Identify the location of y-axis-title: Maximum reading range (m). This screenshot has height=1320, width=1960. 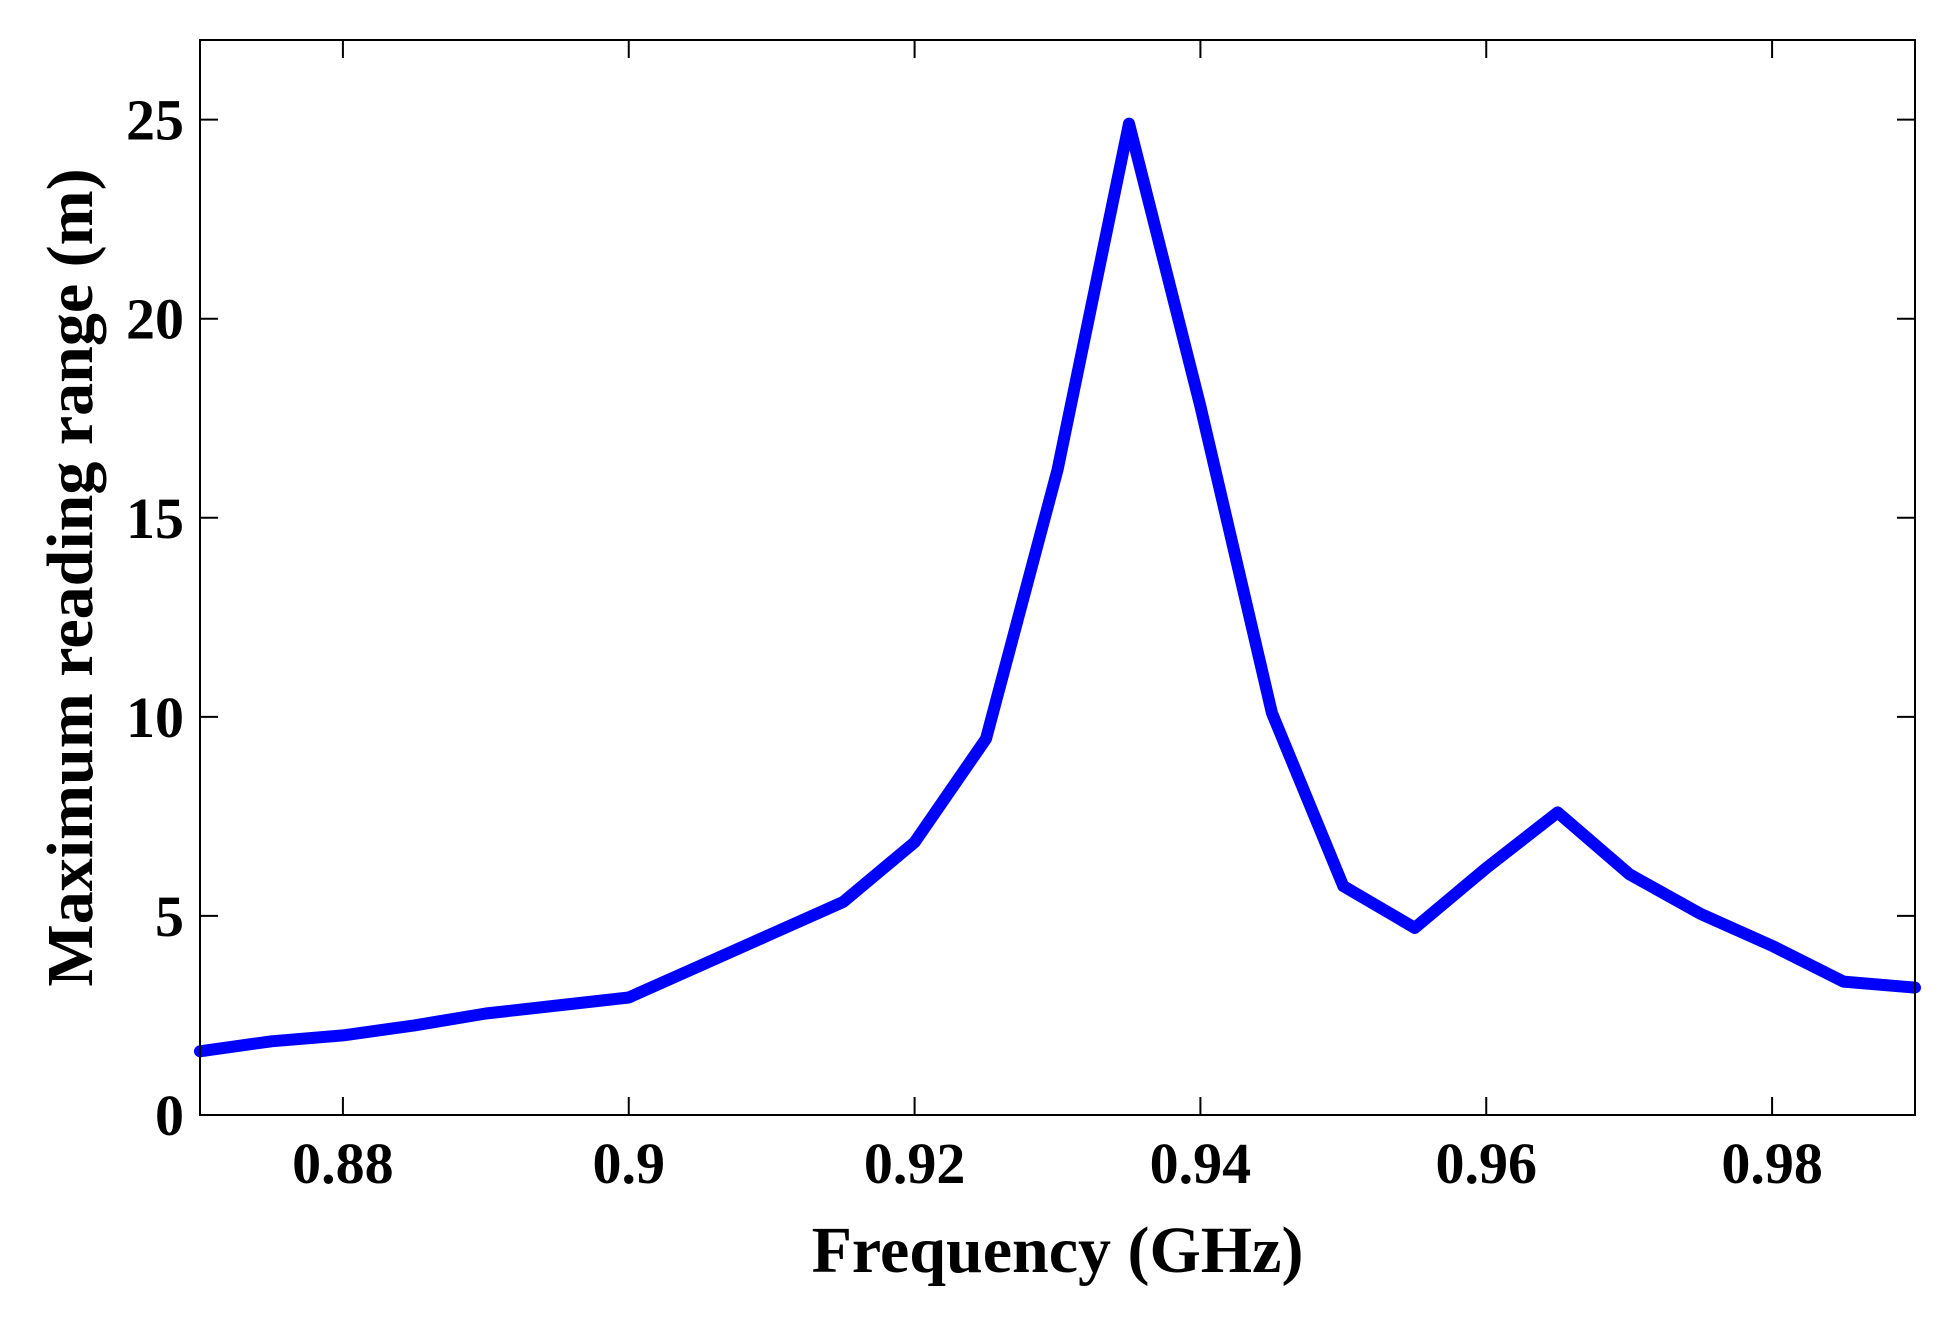
(70, 577).